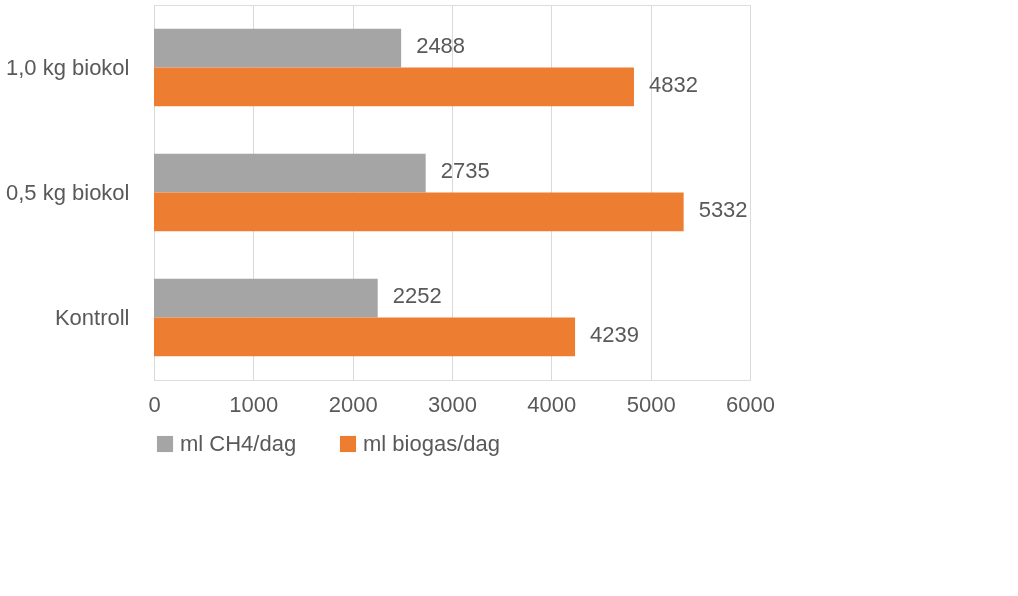 The width and height of the screenshot is (1018, 596). What do you see at coordinates (441, 46) in the screenshot?
I see `data-label: 2488` at bounding box center [441, 46].